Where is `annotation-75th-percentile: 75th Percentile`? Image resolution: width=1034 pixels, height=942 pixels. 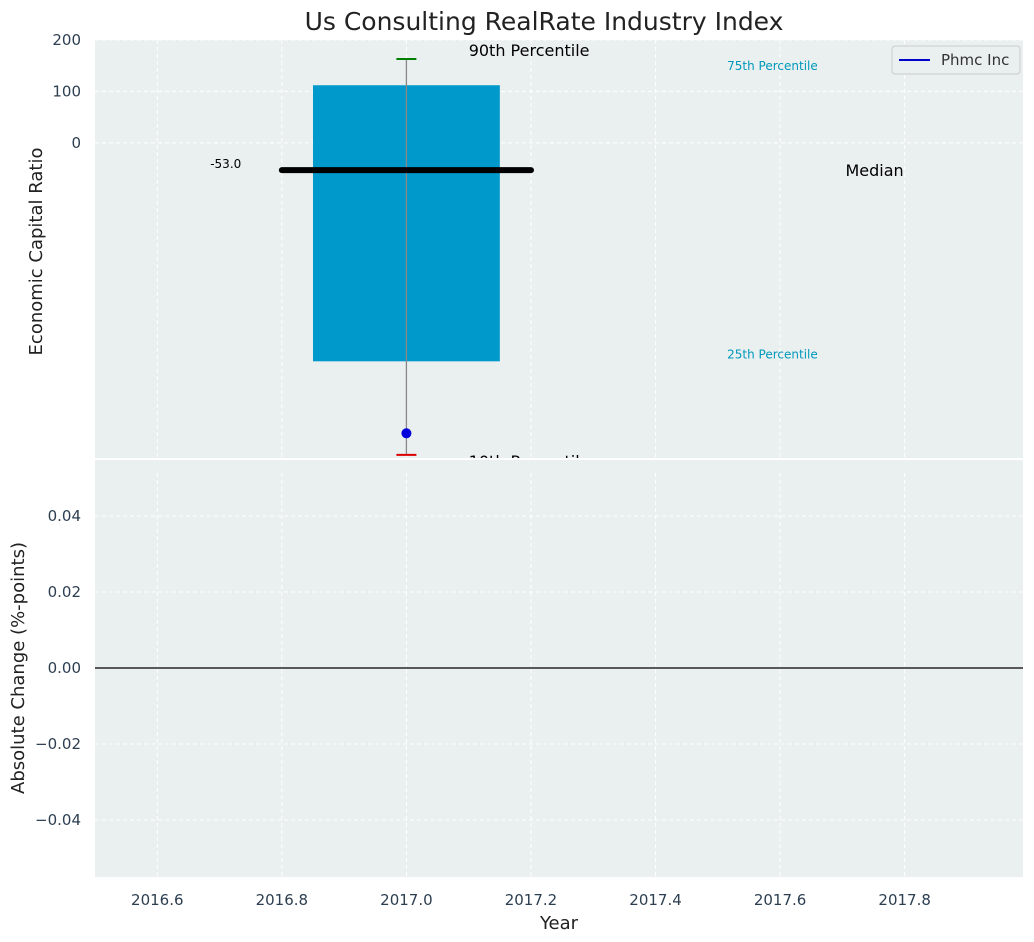
annotation-75th-percentile: 75th Percentile is located at coordinates (772, 66).